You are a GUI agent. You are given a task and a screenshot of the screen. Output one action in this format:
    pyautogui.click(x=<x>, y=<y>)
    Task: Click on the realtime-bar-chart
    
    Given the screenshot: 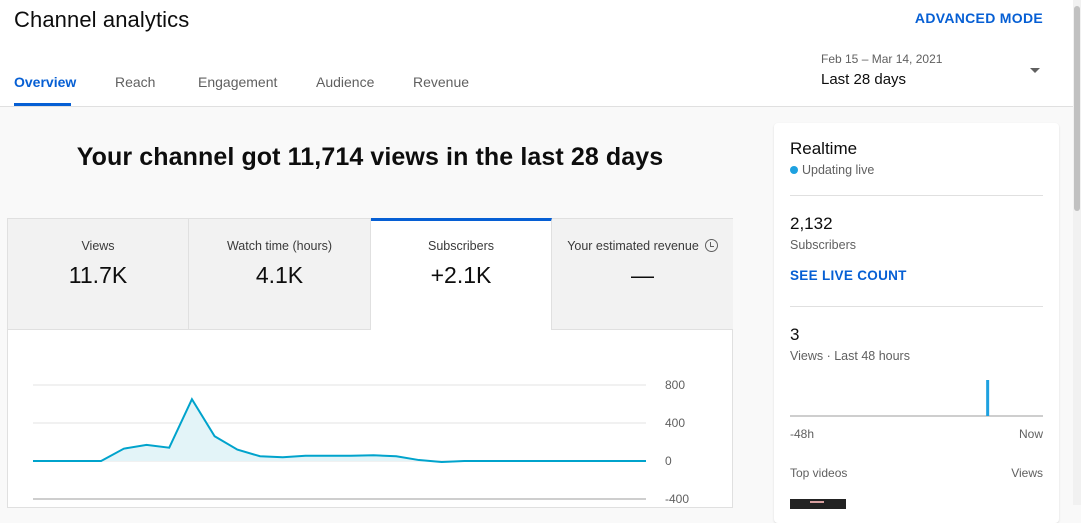 What is the action you would take?
    pyautogui.click(x=916, y=398)
    